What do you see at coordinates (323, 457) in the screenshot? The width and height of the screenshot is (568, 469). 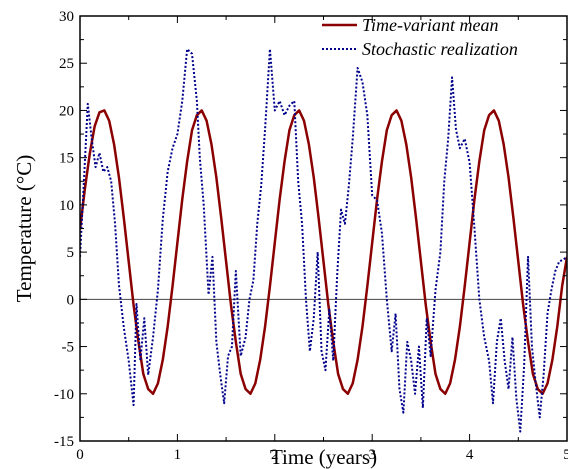 I see `x-axis-title: Time (years)` at bounding box center [323, 457].